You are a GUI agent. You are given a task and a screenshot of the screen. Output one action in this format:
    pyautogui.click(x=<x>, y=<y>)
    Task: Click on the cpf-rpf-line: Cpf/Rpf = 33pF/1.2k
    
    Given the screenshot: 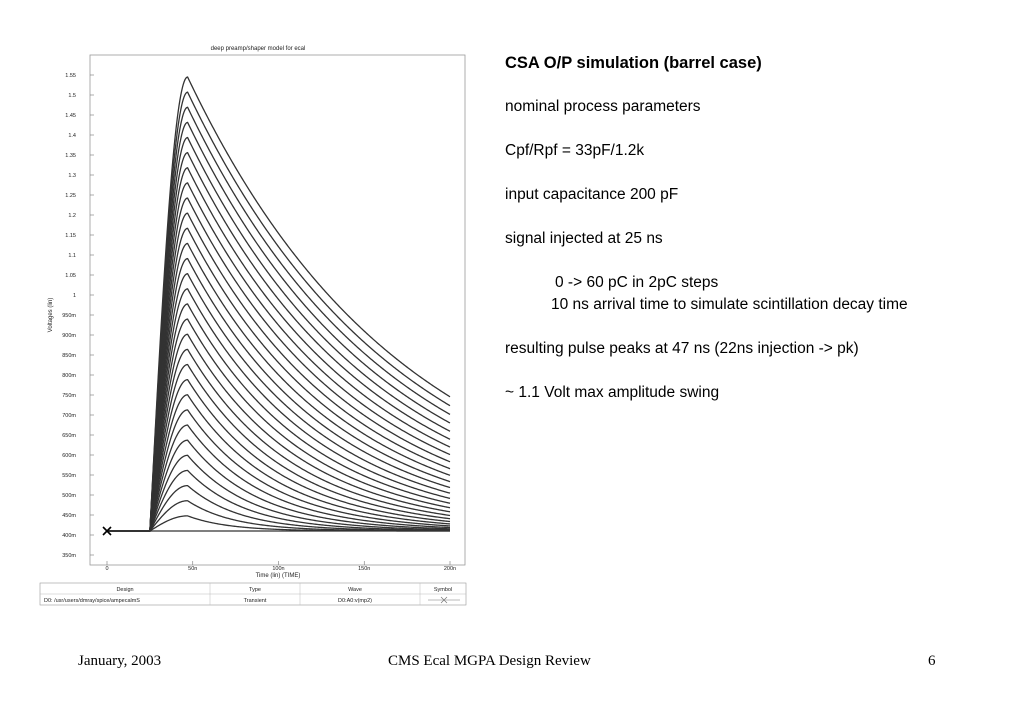 What is the action you would take?
    pyautogui.click(x=575, y=150)
    